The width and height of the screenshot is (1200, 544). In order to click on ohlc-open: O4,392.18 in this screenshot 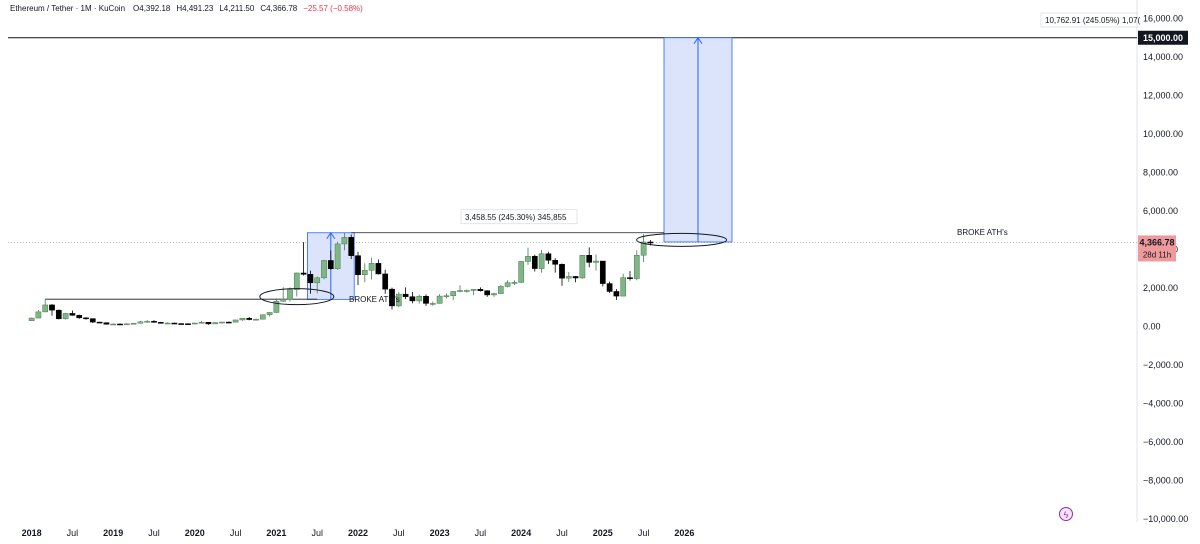, I will do `click(152, 8)`.